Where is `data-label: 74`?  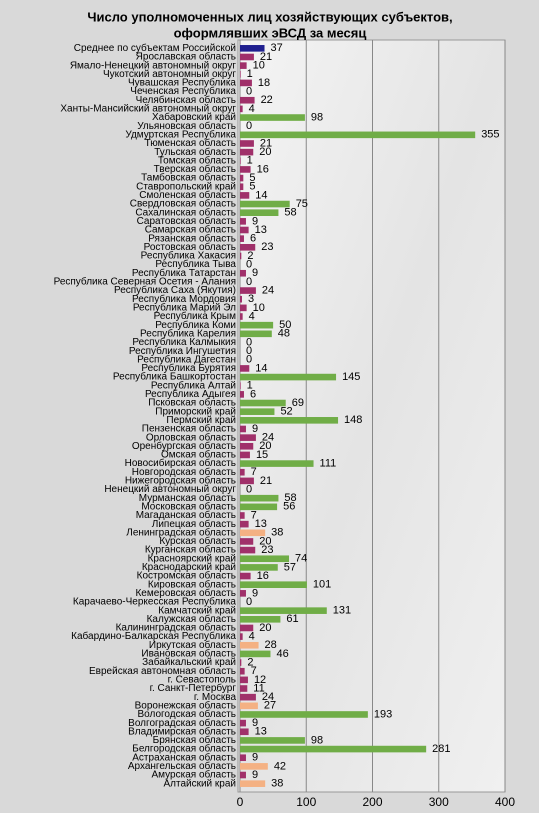 data-label: 74 is located at coordinates (301, 559).